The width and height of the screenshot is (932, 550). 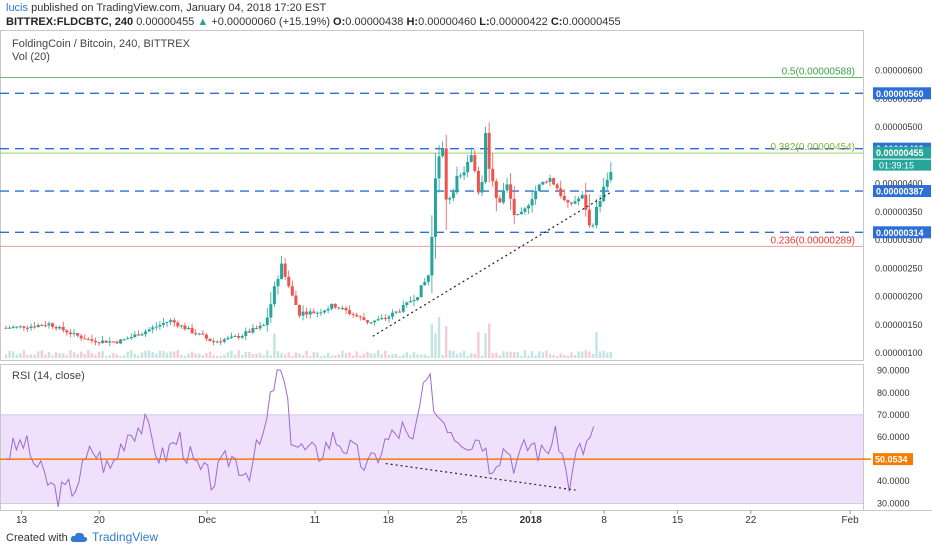 I want to click on time-tick-label: 15, so click(x=678, y=520).